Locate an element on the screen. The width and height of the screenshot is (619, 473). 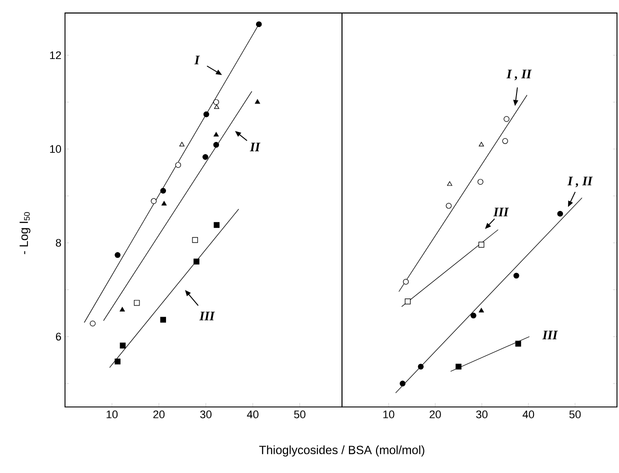
y-axis-title: - Log I$_{50}$ is located at coordinates (25, 233).